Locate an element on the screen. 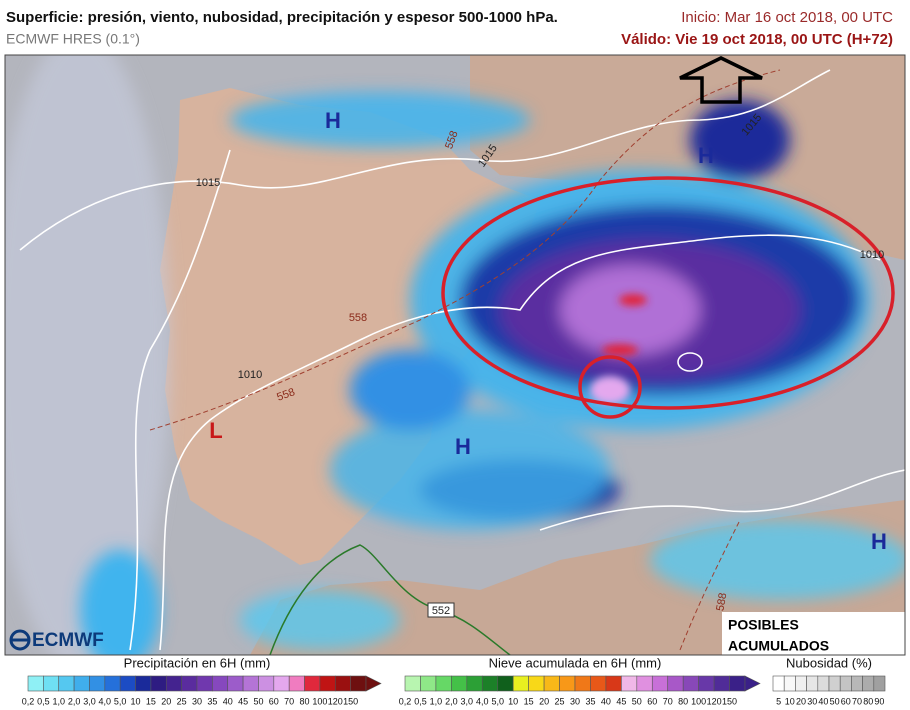 The image size is (910, 710). thickness-label: 588 is located at coordinates (721, 602).